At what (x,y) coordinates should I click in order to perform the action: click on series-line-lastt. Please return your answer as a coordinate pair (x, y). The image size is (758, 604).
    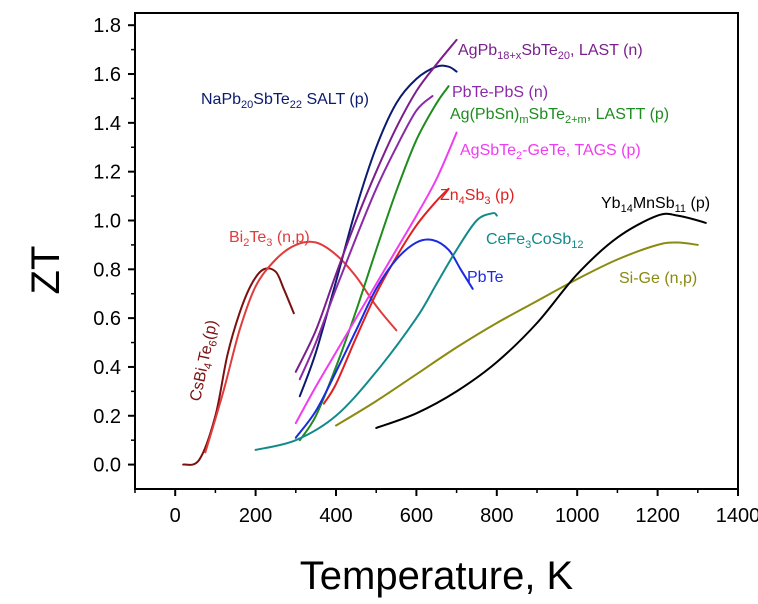
    Looking at the image, I should click on (374, 263).